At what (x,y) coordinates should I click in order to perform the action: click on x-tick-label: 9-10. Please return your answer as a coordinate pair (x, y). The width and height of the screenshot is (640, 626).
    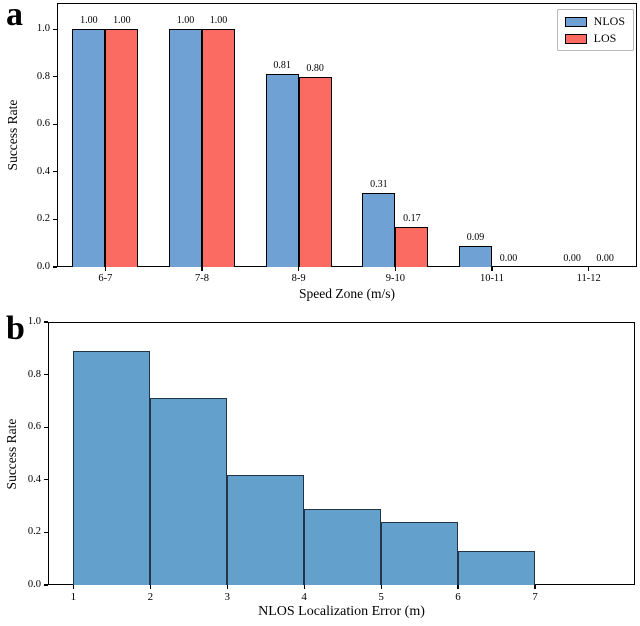
    Looking at the image, I should click on (395, 278).